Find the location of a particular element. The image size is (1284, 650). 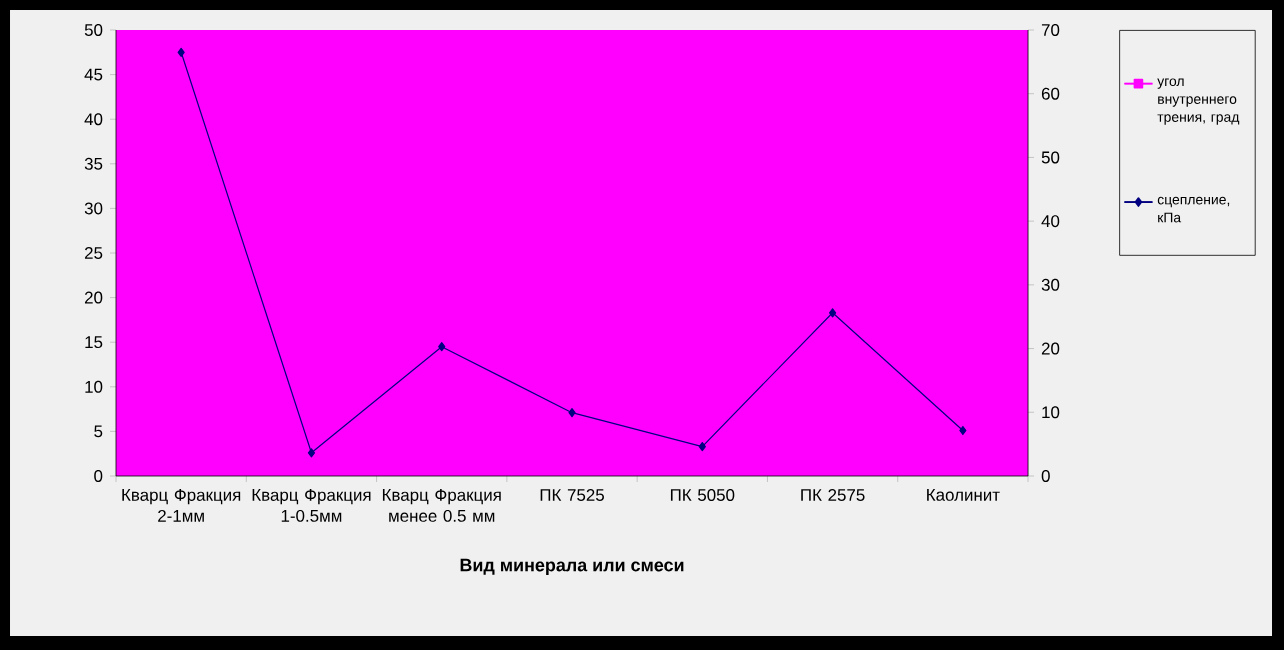

y-tick-label: 35 is located at coordinates (93, 163).